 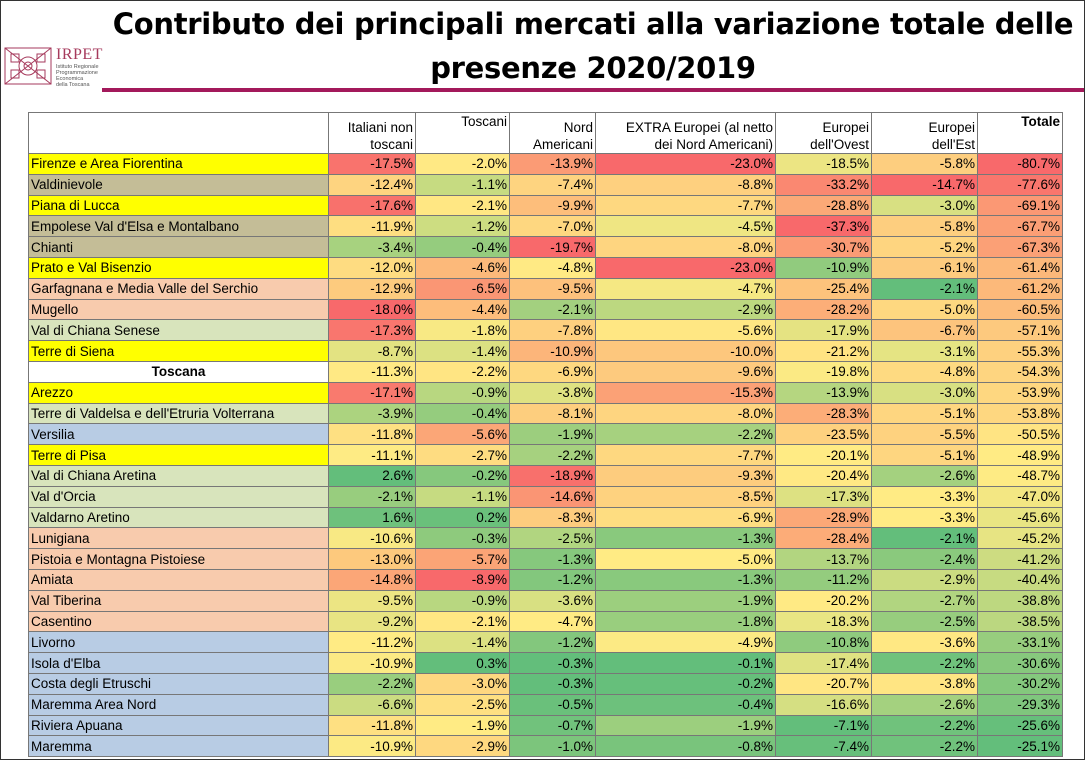 What do you see at coordinates (924, 683) in the screenshot?
I see `value-cell: -3.8%` at bounding box center [924, 683].